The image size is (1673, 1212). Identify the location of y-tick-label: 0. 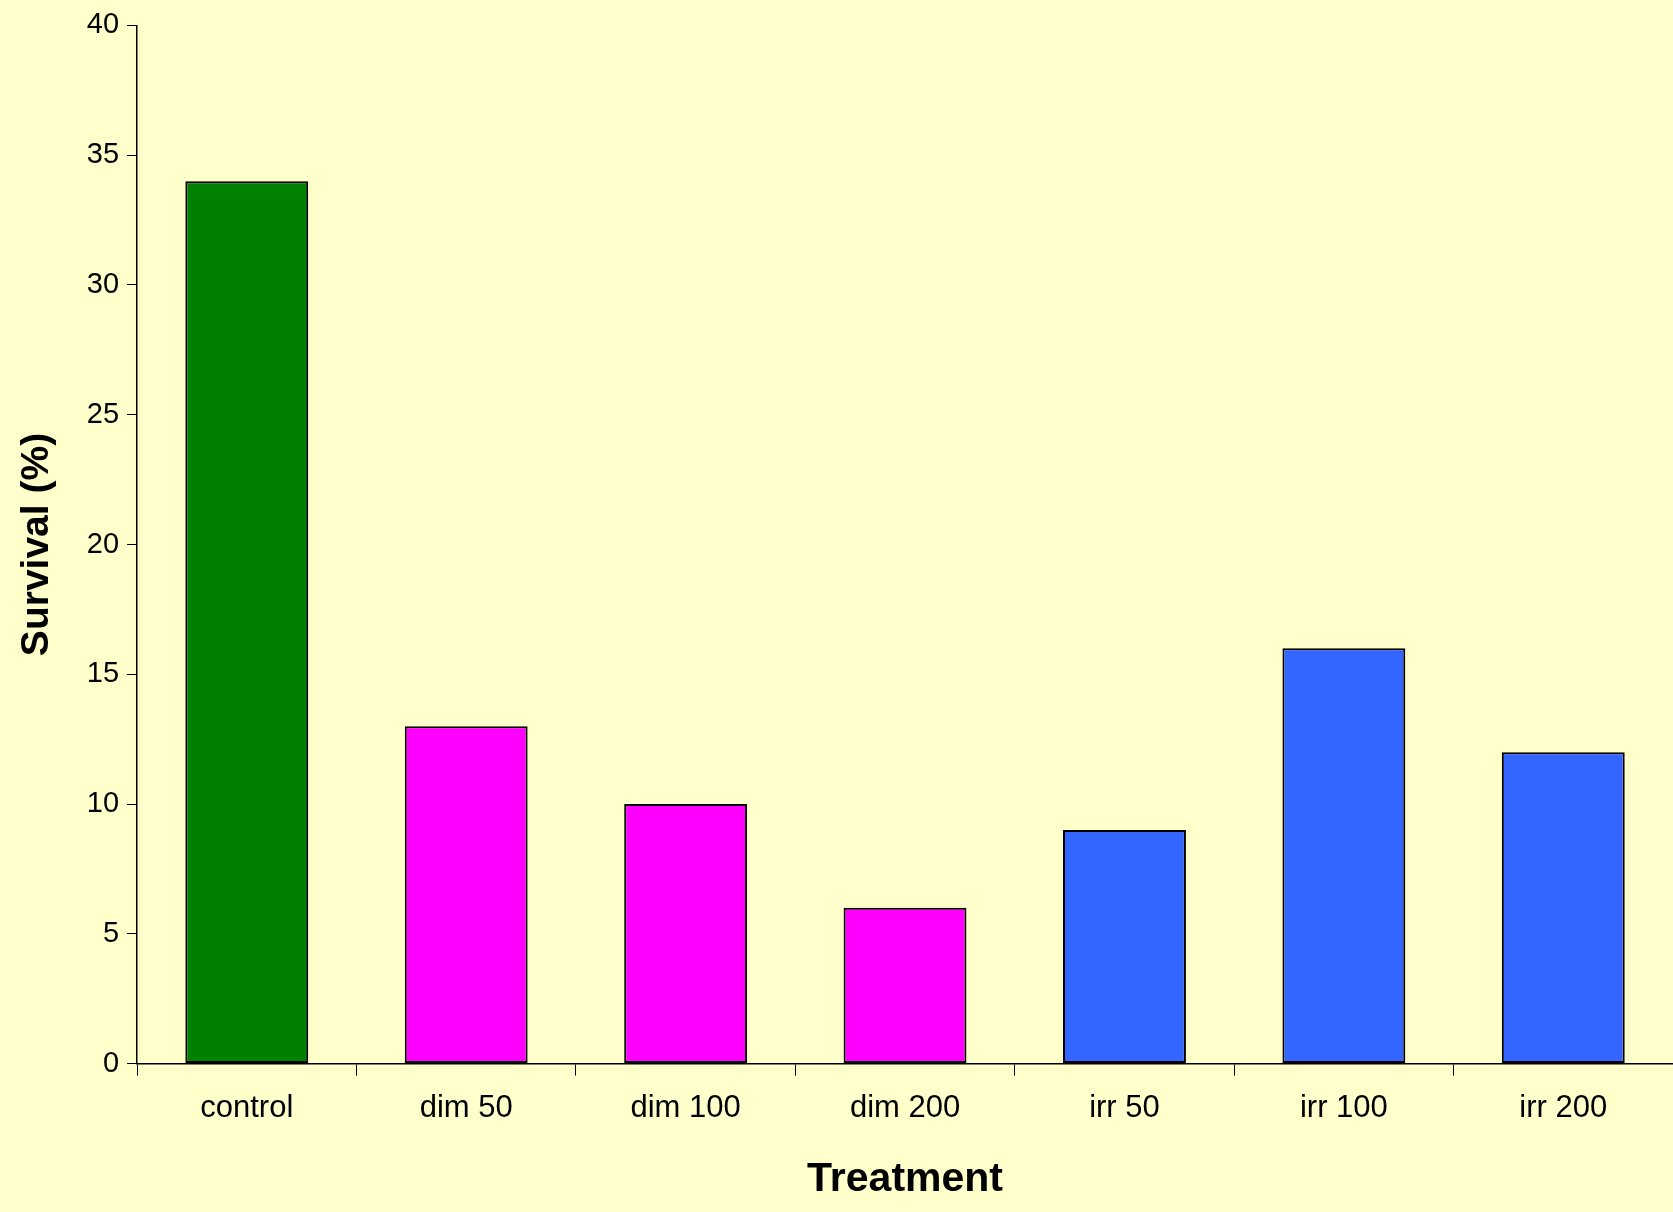
(111, 1061).